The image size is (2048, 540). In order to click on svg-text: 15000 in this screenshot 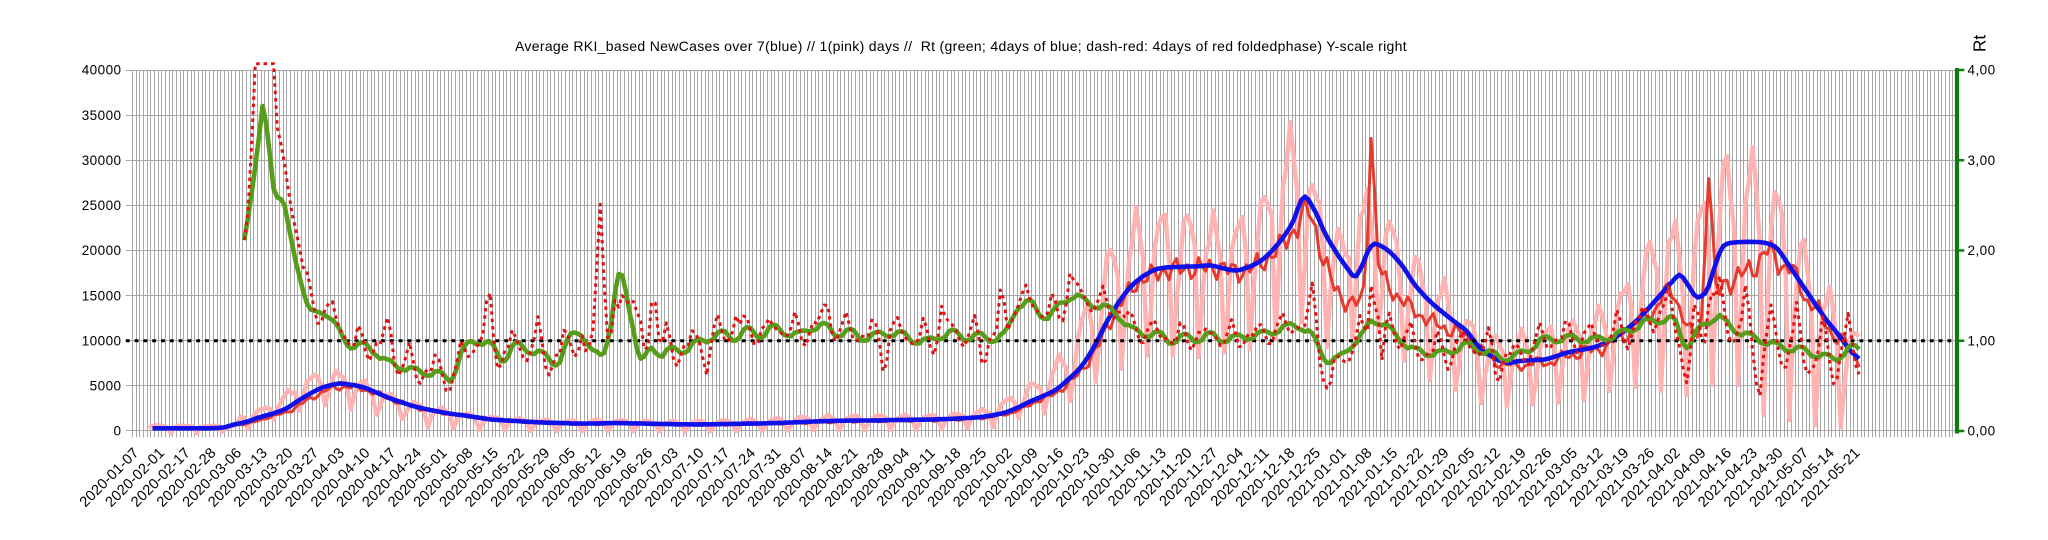, I will do `click(102, 295)`.